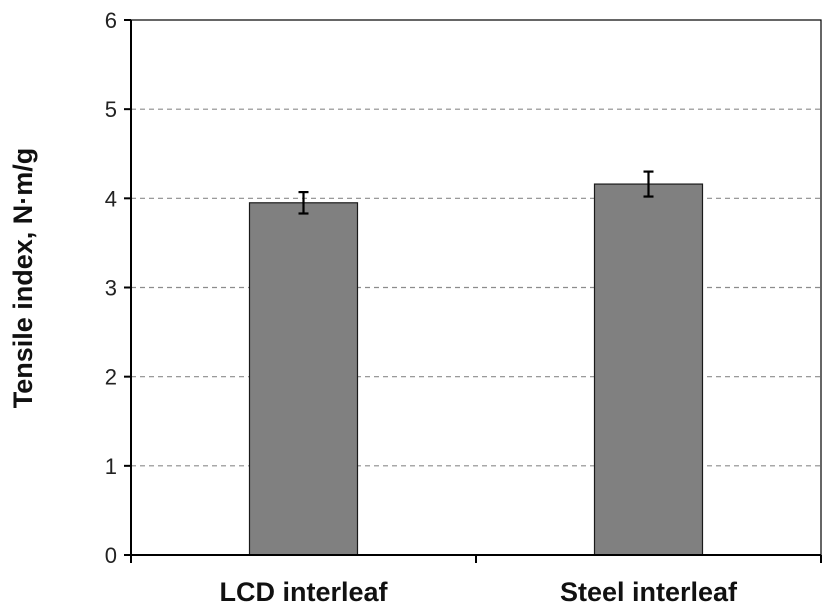 Image resolution: width=828 pixels, height=615 pixels. I want to click on x-tick-label-2: Steel interleaf, so click(649, 592).